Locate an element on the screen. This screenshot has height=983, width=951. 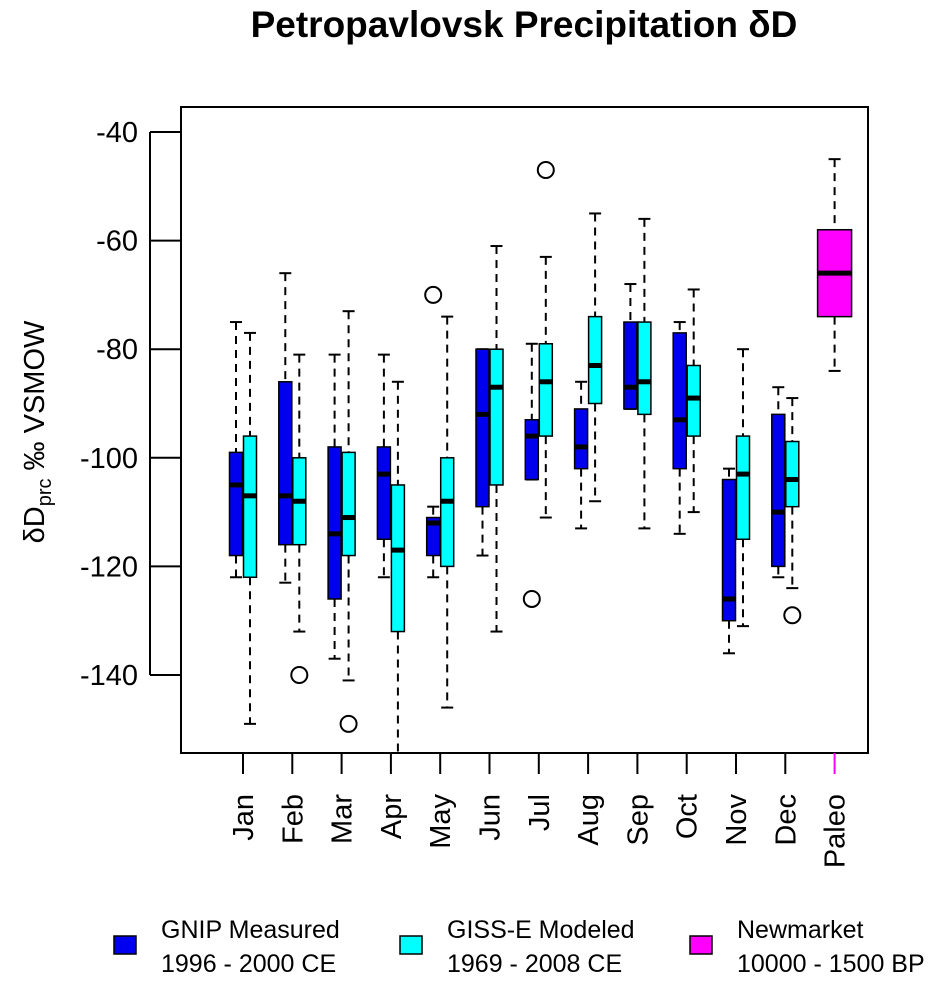
x-tick-label-jul: Jul is located at coordinates (540, 812).